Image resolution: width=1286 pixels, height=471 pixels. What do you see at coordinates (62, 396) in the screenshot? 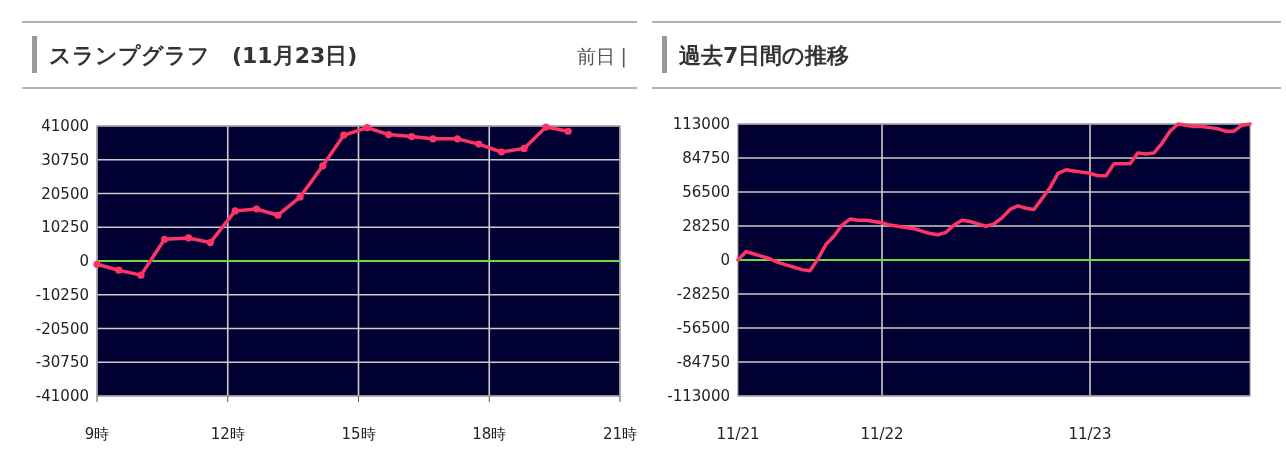
I see `y-tick-label: -41000` at bounding box center [62, 396].